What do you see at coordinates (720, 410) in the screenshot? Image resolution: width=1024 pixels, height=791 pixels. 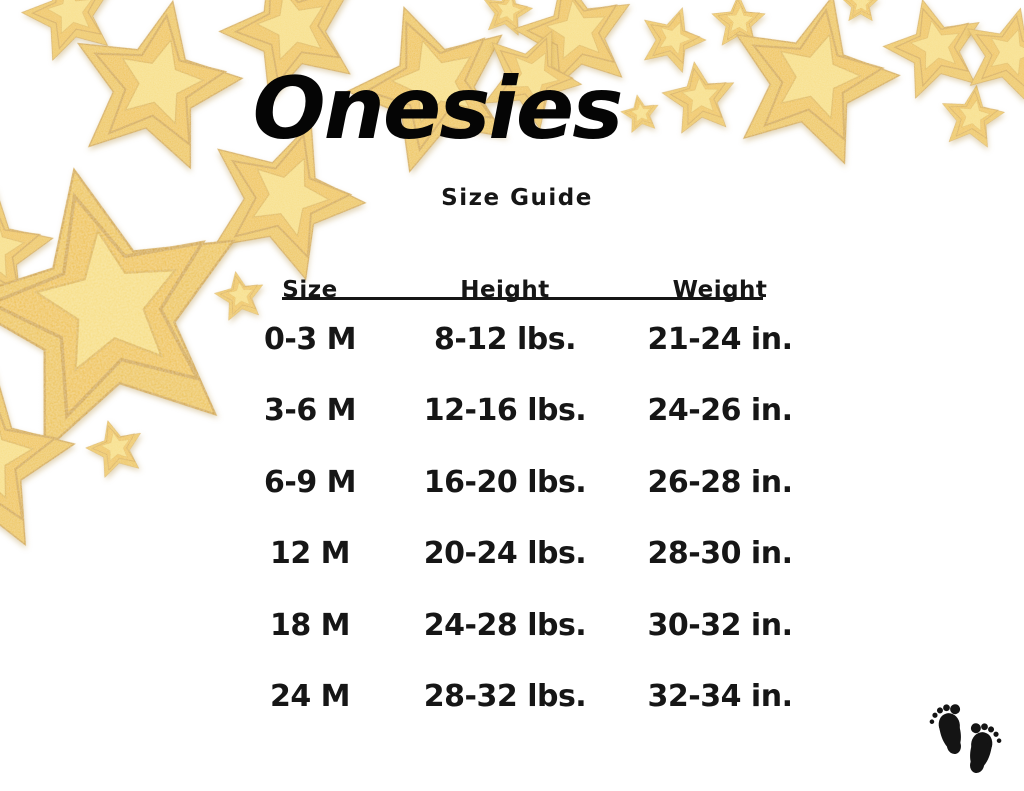 I see `weight-cell: 24-26 in.` at bounding box center [720, 410].